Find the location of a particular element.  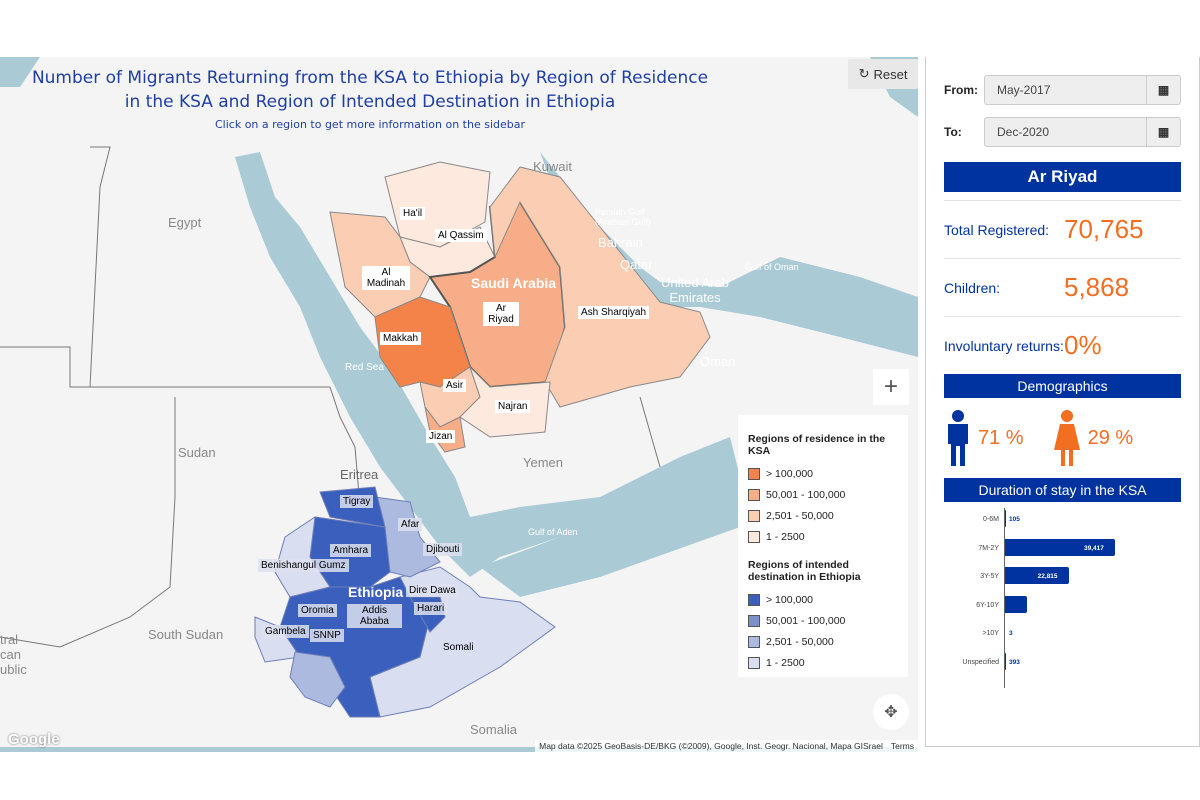

geo-label: Sudan is located at coordinates (197, 452).